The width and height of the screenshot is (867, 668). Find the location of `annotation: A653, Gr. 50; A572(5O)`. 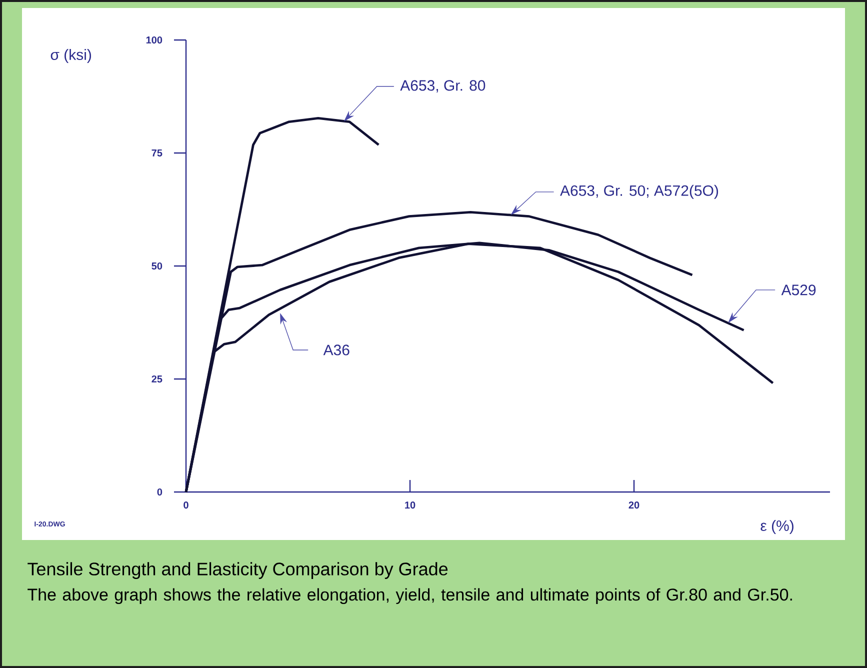

annotation: A653, Gr. 50; A572(5O) is located at coordinates (639, 191).